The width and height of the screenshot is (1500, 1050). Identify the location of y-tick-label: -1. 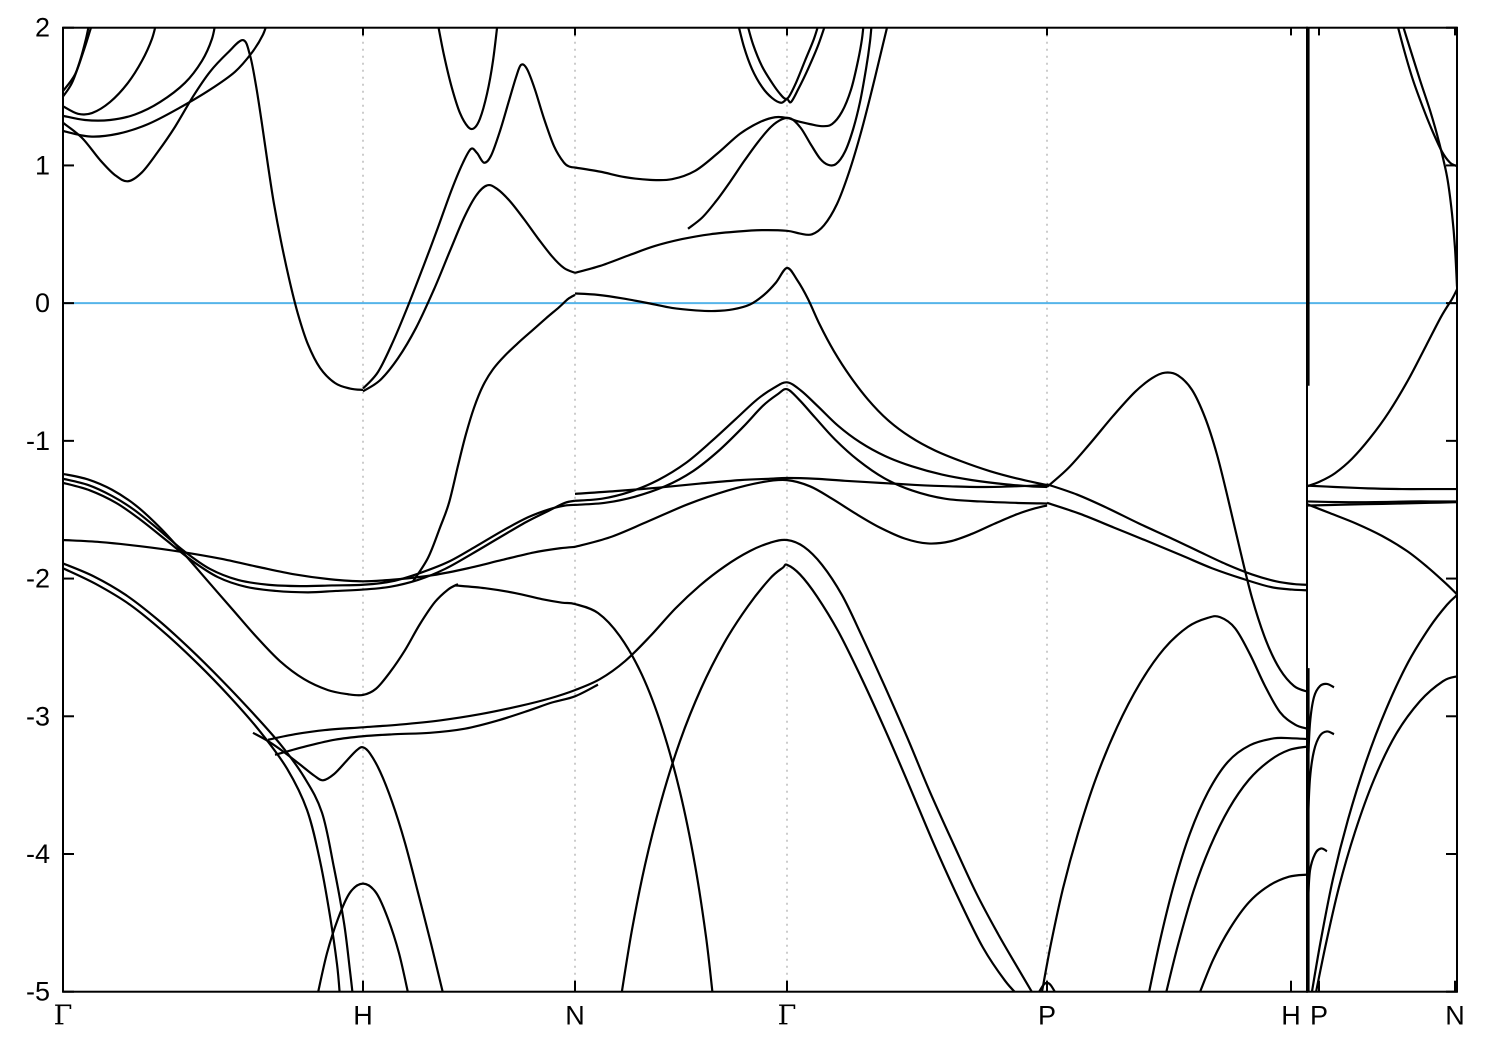
(38, 441).